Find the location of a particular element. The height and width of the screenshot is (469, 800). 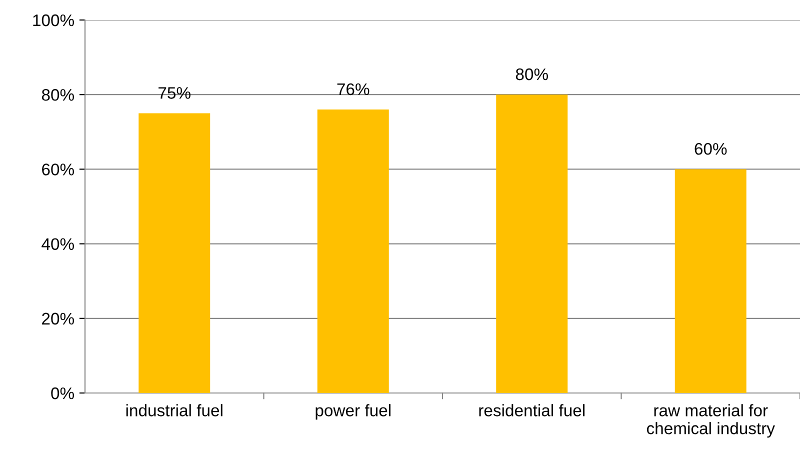

y-tick-label: 20% is located at coordinates (58, 318).